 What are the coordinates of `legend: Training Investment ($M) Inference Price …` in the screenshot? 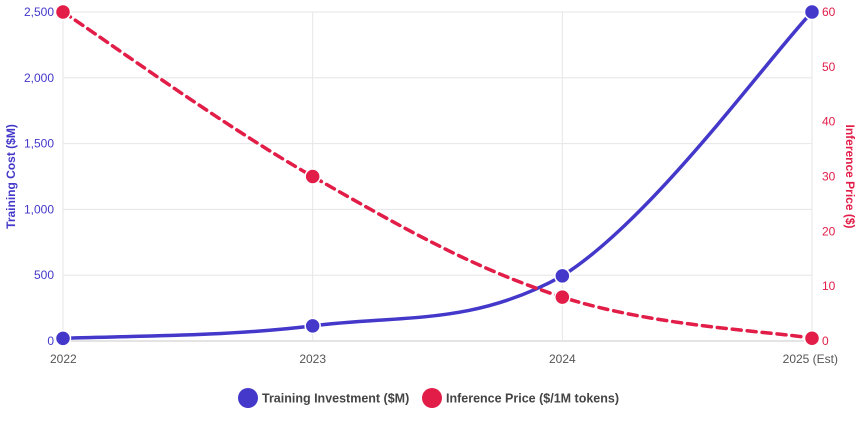 It's located at (428, 398).